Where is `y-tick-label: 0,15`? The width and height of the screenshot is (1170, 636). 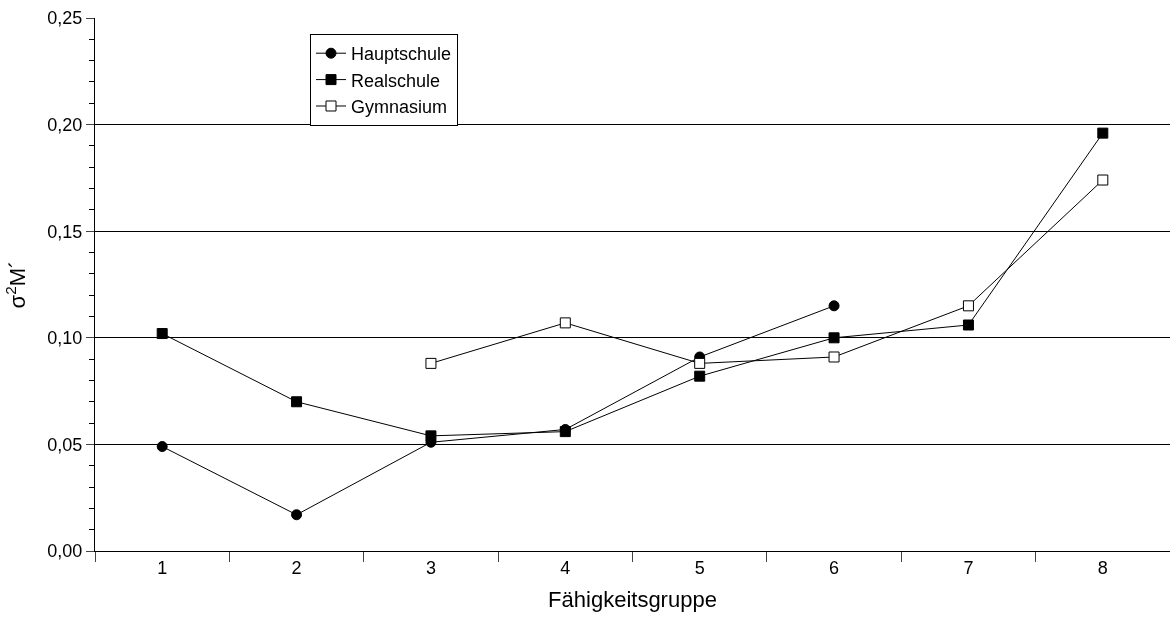
y-tick-label: 0,15 is located at coordinates (65, 231).